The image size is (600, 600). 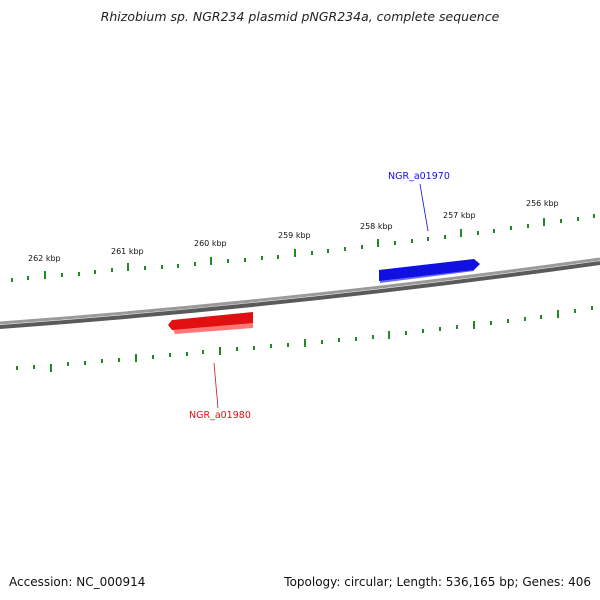 I want to click on scale-label: 262 kbp, so click(x=44, y=258).